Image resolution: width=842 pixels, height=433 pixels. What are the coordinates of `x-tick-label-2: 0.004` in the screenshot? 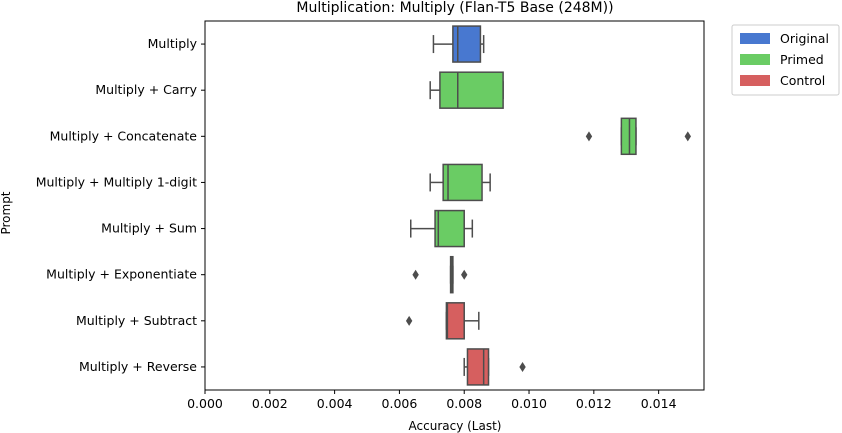 It's located at (335, 403).